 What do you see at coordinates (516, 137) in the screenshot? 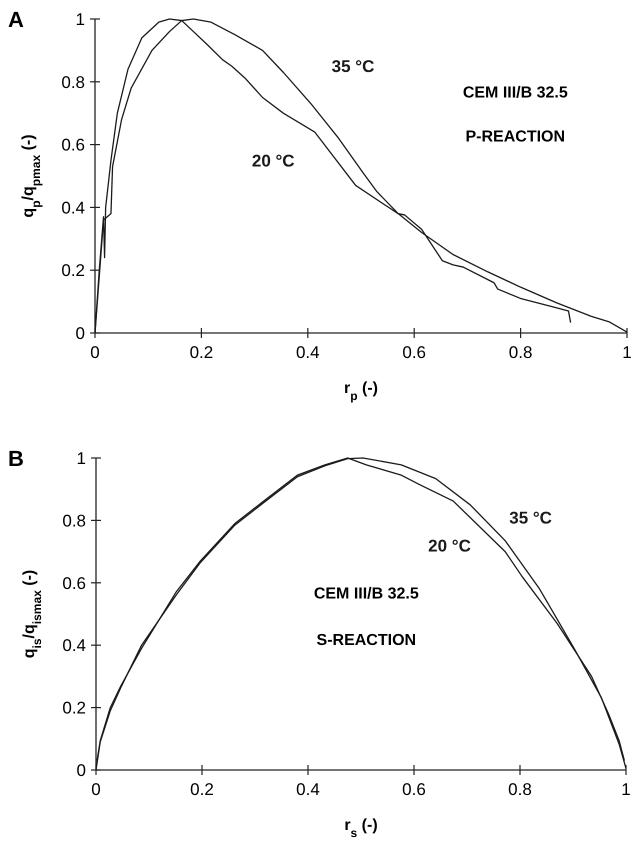
I see `text: P-REACTION` at bounding box center [516, 137].